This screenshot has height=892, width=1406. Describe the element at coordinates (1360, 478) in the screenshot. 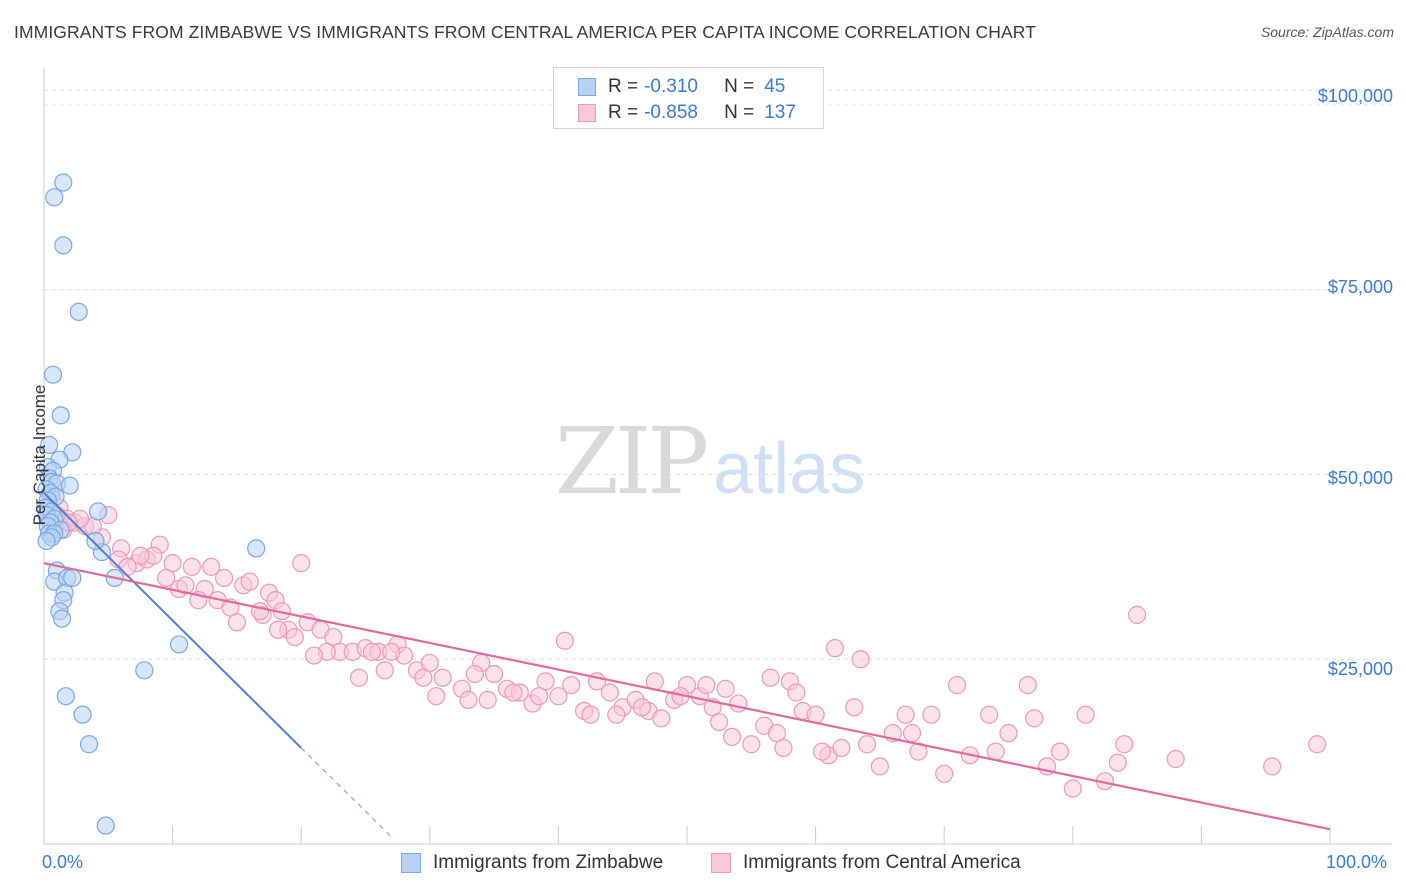

I see `y-tick-label: $50,000` at that location.